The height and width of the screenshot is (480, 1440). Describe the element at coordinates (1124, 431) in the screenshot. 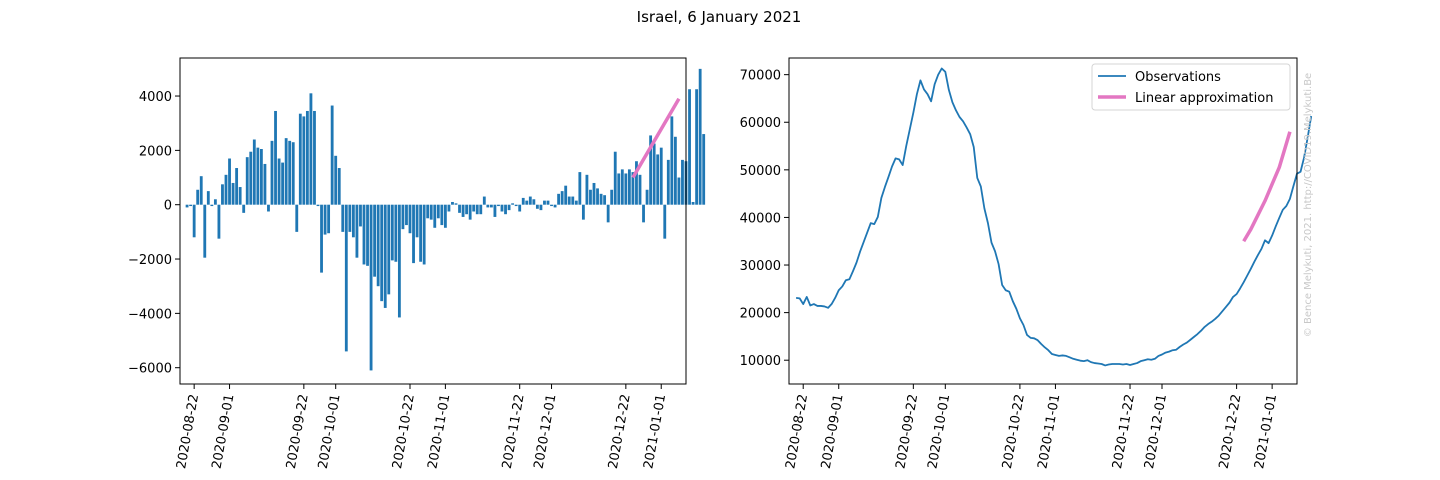

I see `x-tick-label: 2020-11-22` at that location.